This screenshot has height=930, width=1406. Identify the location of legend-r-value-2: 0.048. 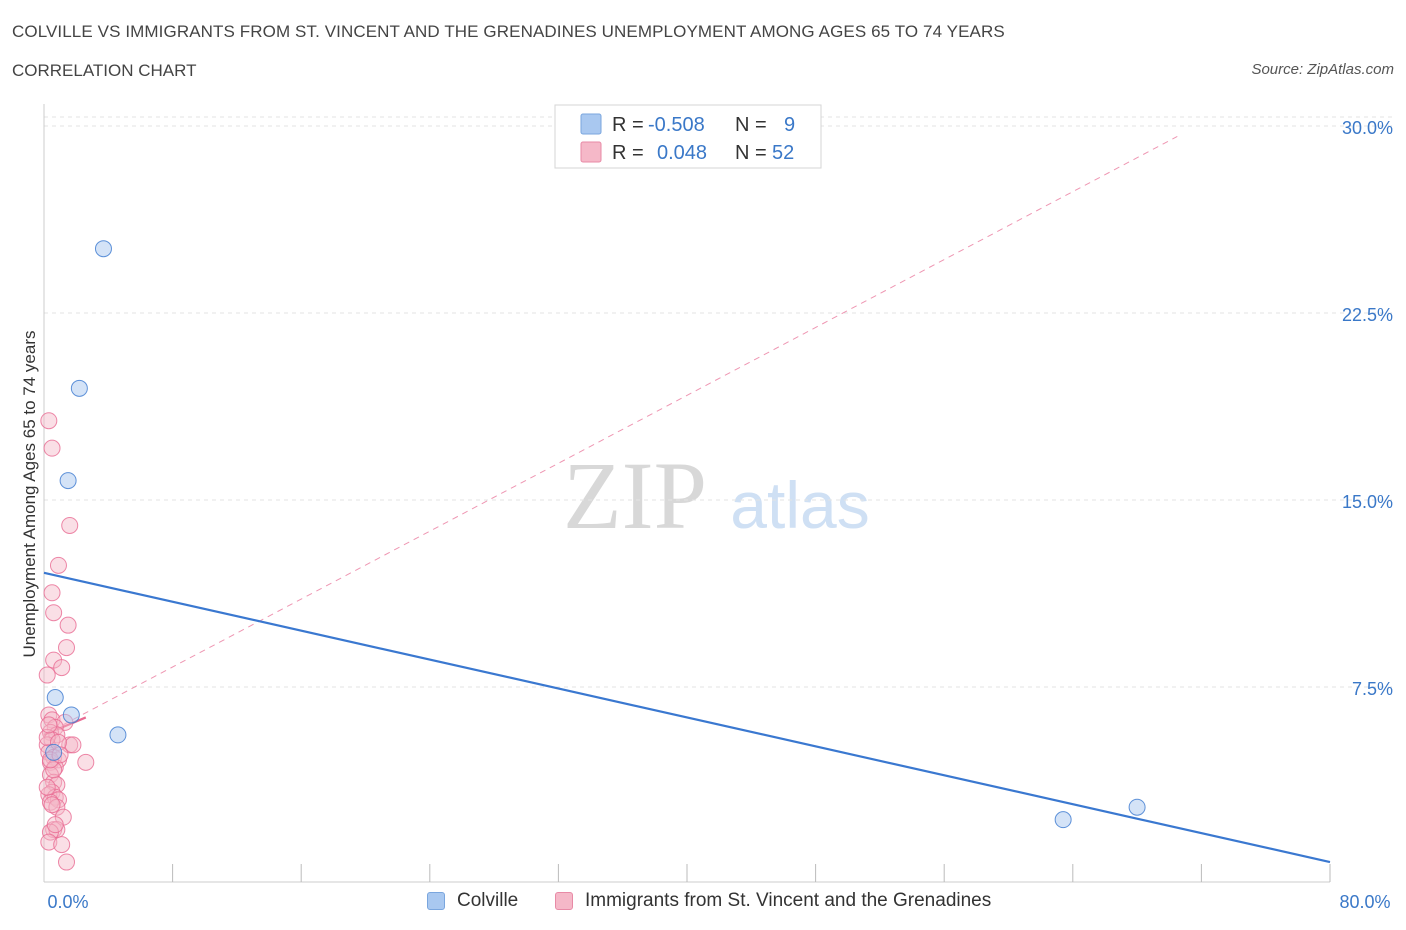
(682, 153).